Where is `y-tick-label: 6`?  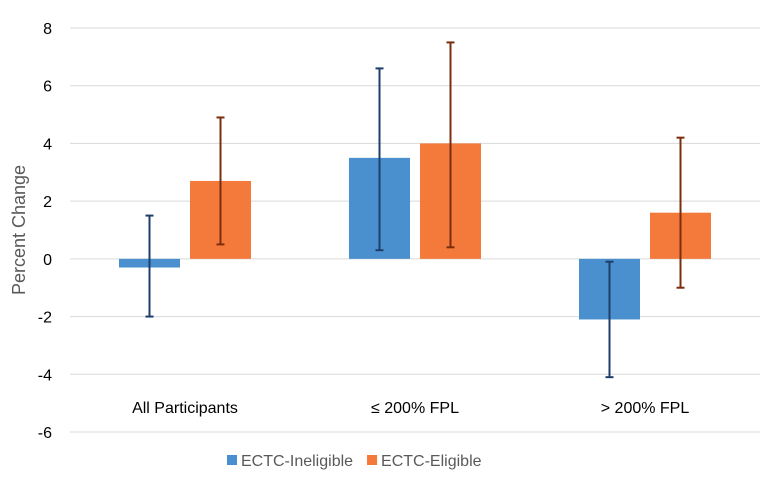
y-tick-label: 6 is located at coordinates (47, 87).